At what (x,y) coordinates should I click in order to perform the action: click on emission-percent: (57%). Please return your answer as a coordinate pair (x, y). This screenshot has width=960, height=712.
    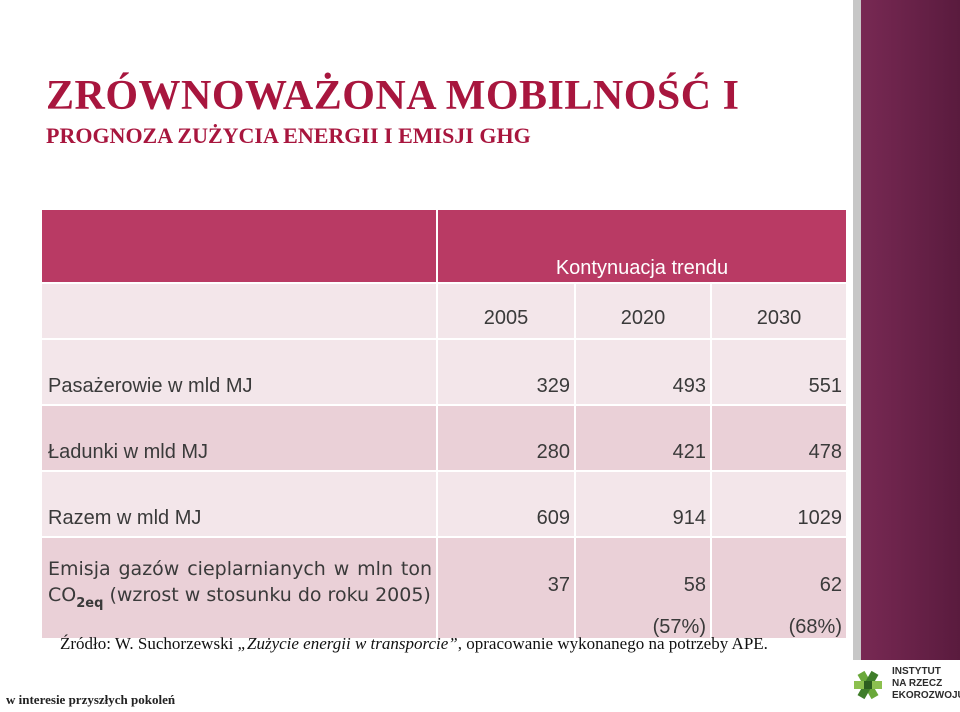
    Looking at the image, I should click on (679, 627).